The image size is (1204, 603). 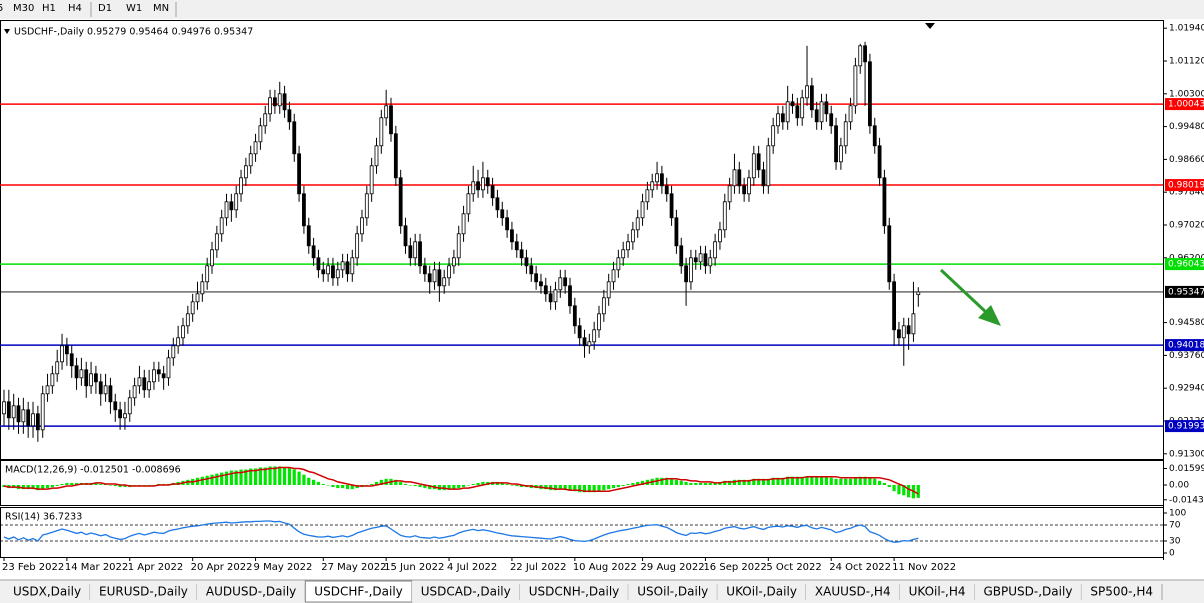 What do you see at coordinates (672, 592) in the screenshot?
I see `tab: USOil-,Daily` at bounding box center [672, 592].